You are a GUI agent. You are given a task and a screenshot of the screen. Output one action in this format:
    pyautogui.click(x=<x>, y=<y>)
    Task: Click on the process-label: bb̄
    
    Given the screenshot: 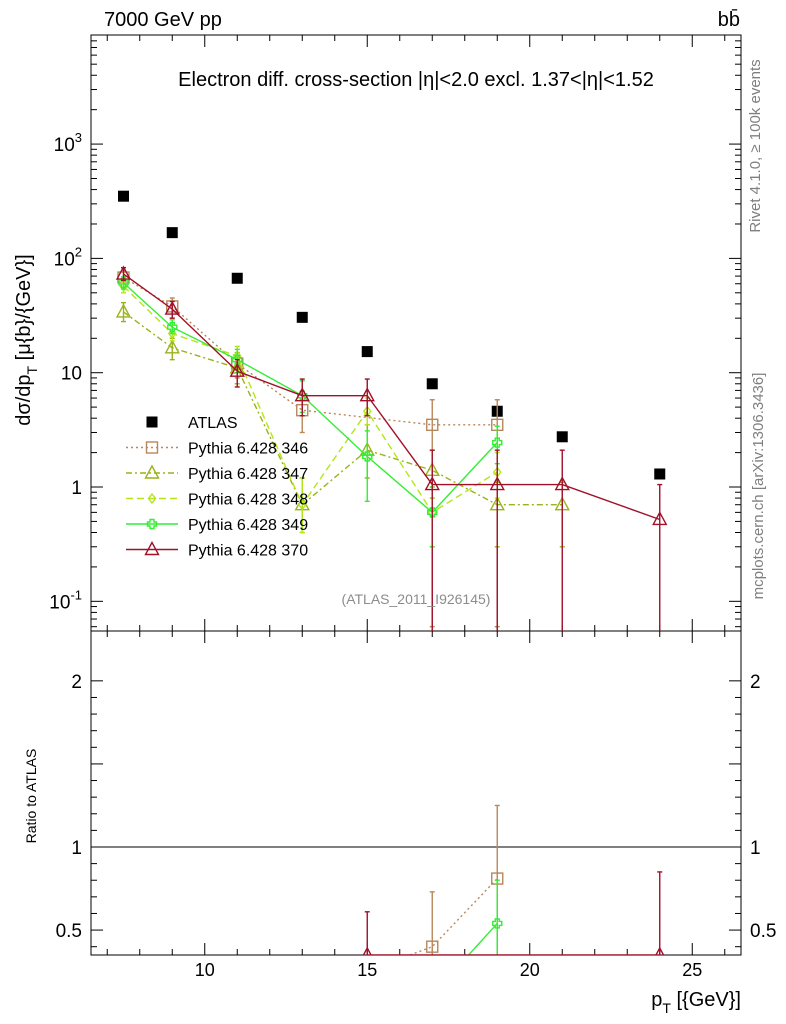 What is the action you would take?
    pyautogui.click(x=729, y=19)
    